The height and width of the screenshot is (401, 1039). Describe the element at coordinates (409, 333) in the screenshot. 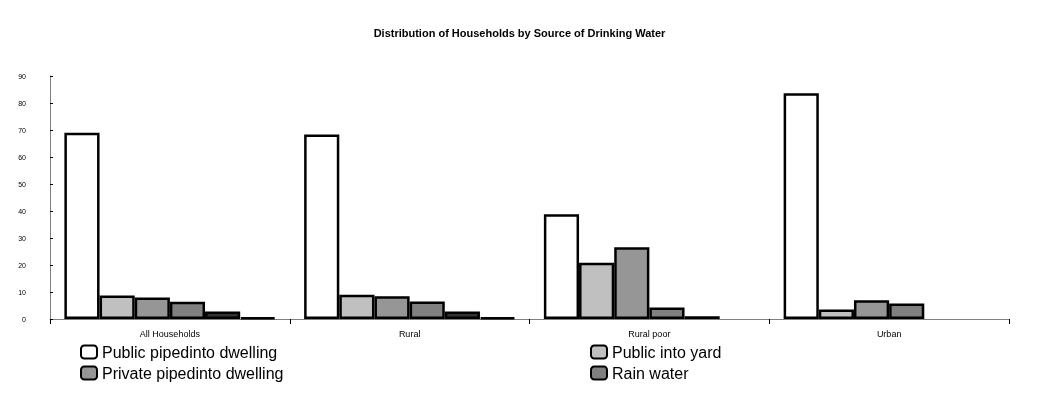

I see `x-tick-label: Rural` at that location.